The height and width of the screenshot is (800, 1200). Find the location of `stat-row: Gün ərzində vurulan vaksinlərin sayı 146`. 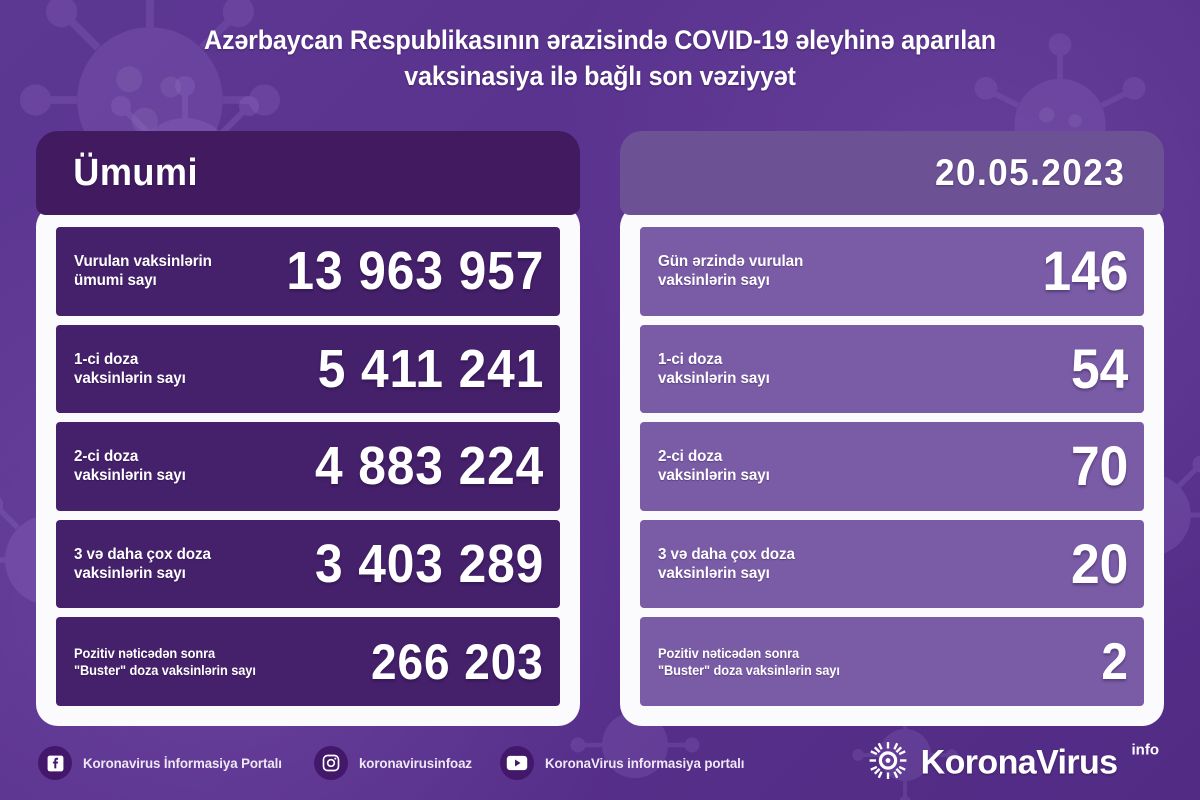

stat-row: Gün ərzində vurulan vaksinlərin sayı 146 is located at coordinates (892, 271).